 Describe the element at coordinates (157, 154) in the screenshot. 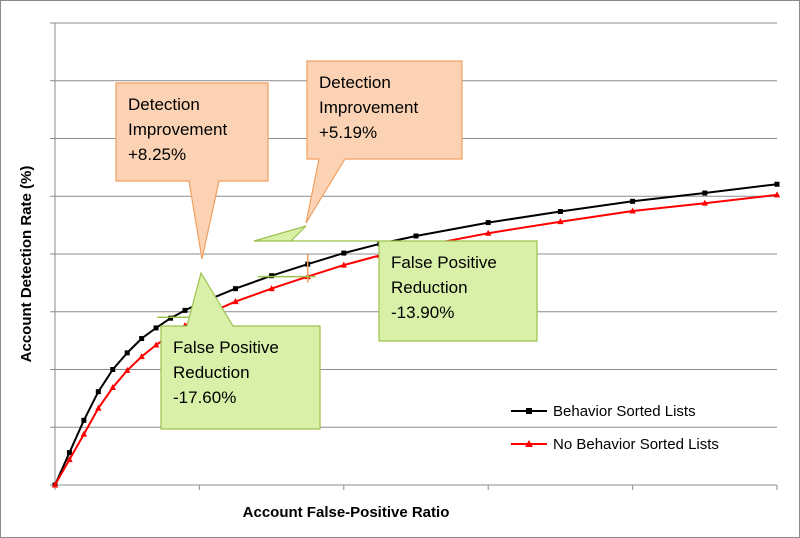

I see `callout-1-line-3: +8.25%` at that location.